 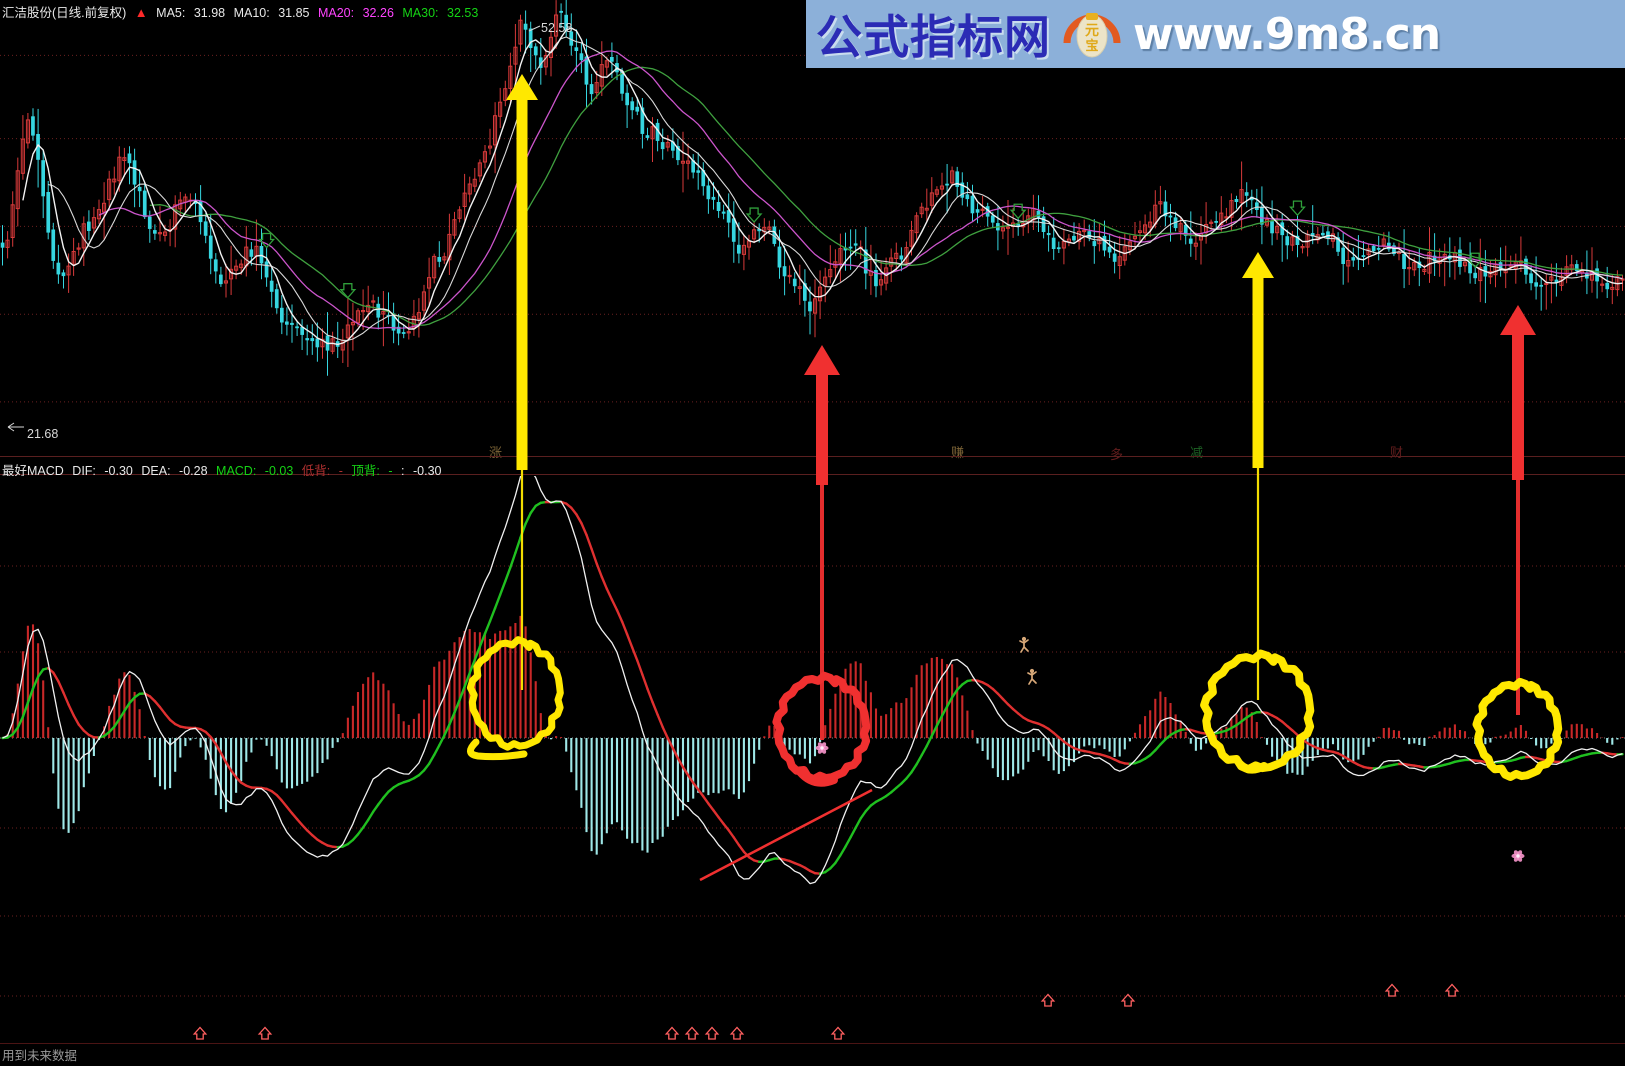 What do you see at coordinates (171, 13) in the screenshot?
I see `ma5-label: MA5:` at bounding box center [171, 13].